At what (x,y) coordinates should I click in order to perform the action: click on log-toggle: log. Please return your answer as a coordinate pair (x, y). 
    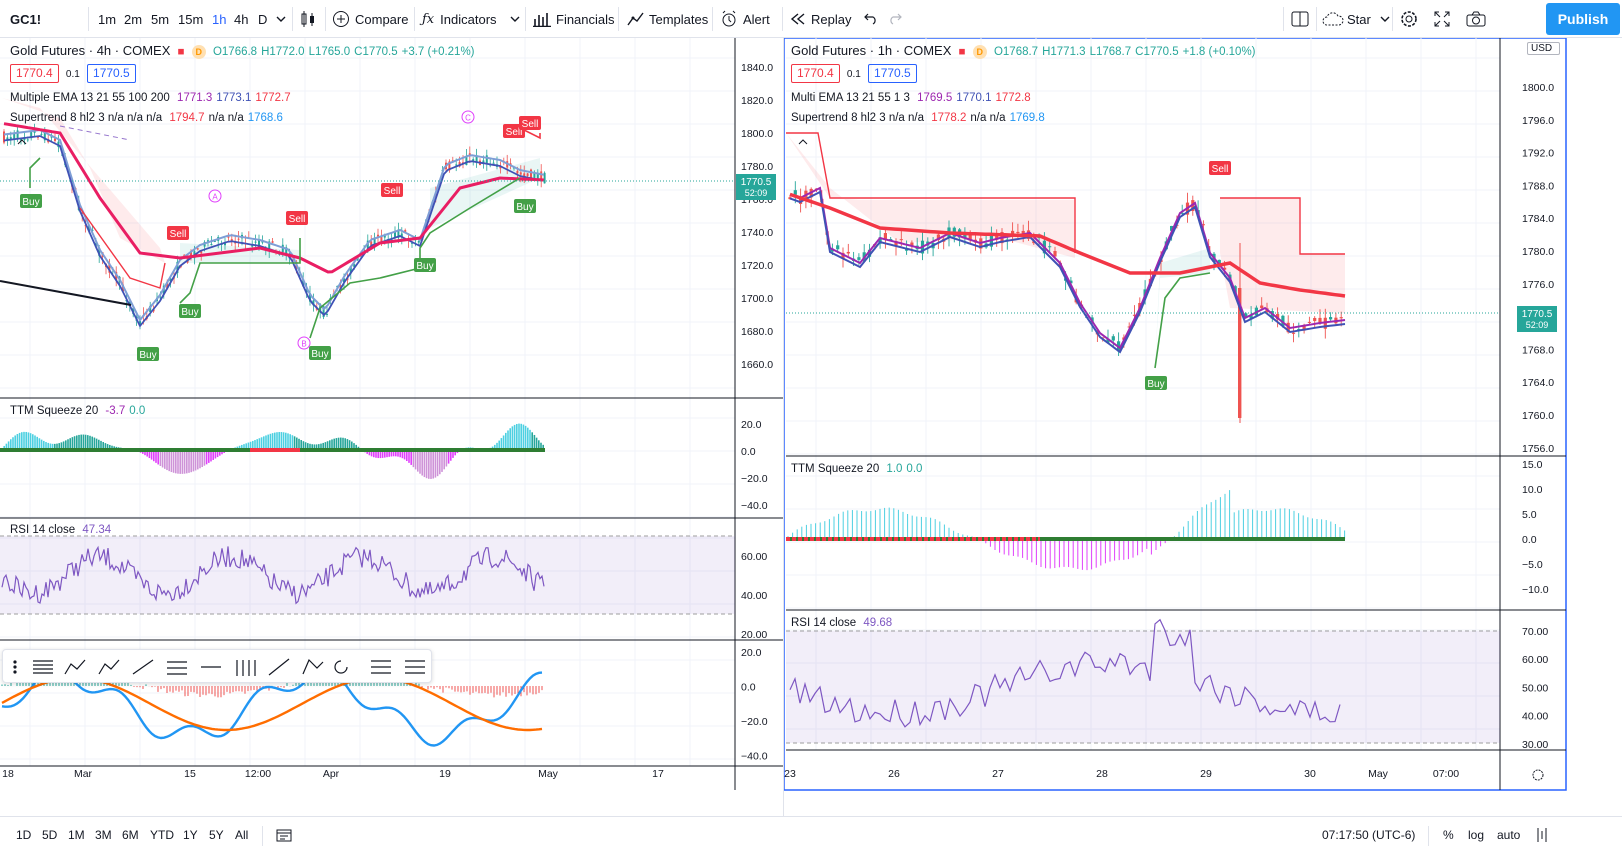
    Looking at the image, I should click on (1476, 835).